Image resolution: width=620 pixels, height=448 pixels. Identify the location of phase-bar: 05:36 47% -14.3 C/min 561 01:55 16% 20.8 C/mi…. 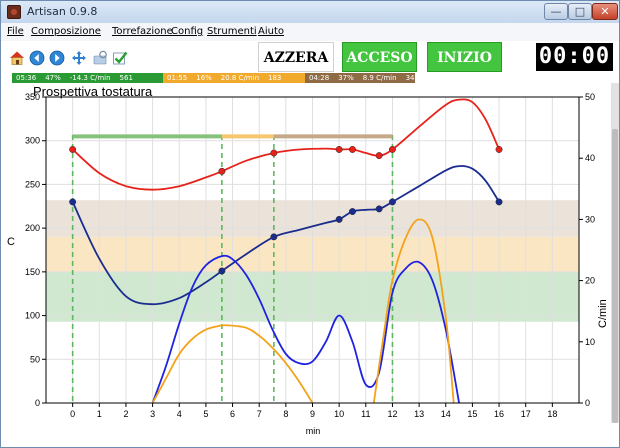
(310, 78).